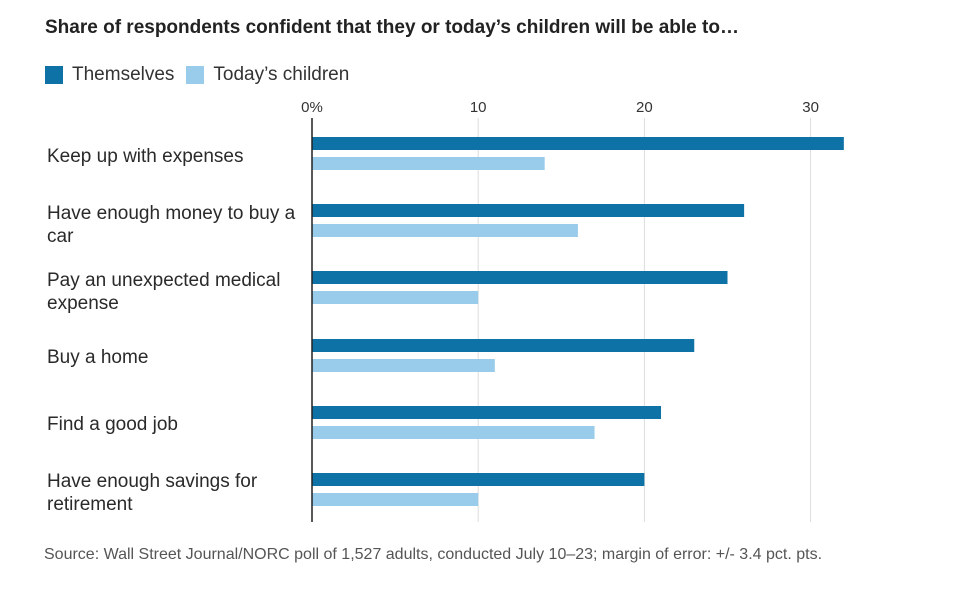 The image size is (977, 600). What do you see at coordinates (171, 225) in the screenshot?
I see `category-label: Have enough money to buy a car` at bounding box center [171, 225].